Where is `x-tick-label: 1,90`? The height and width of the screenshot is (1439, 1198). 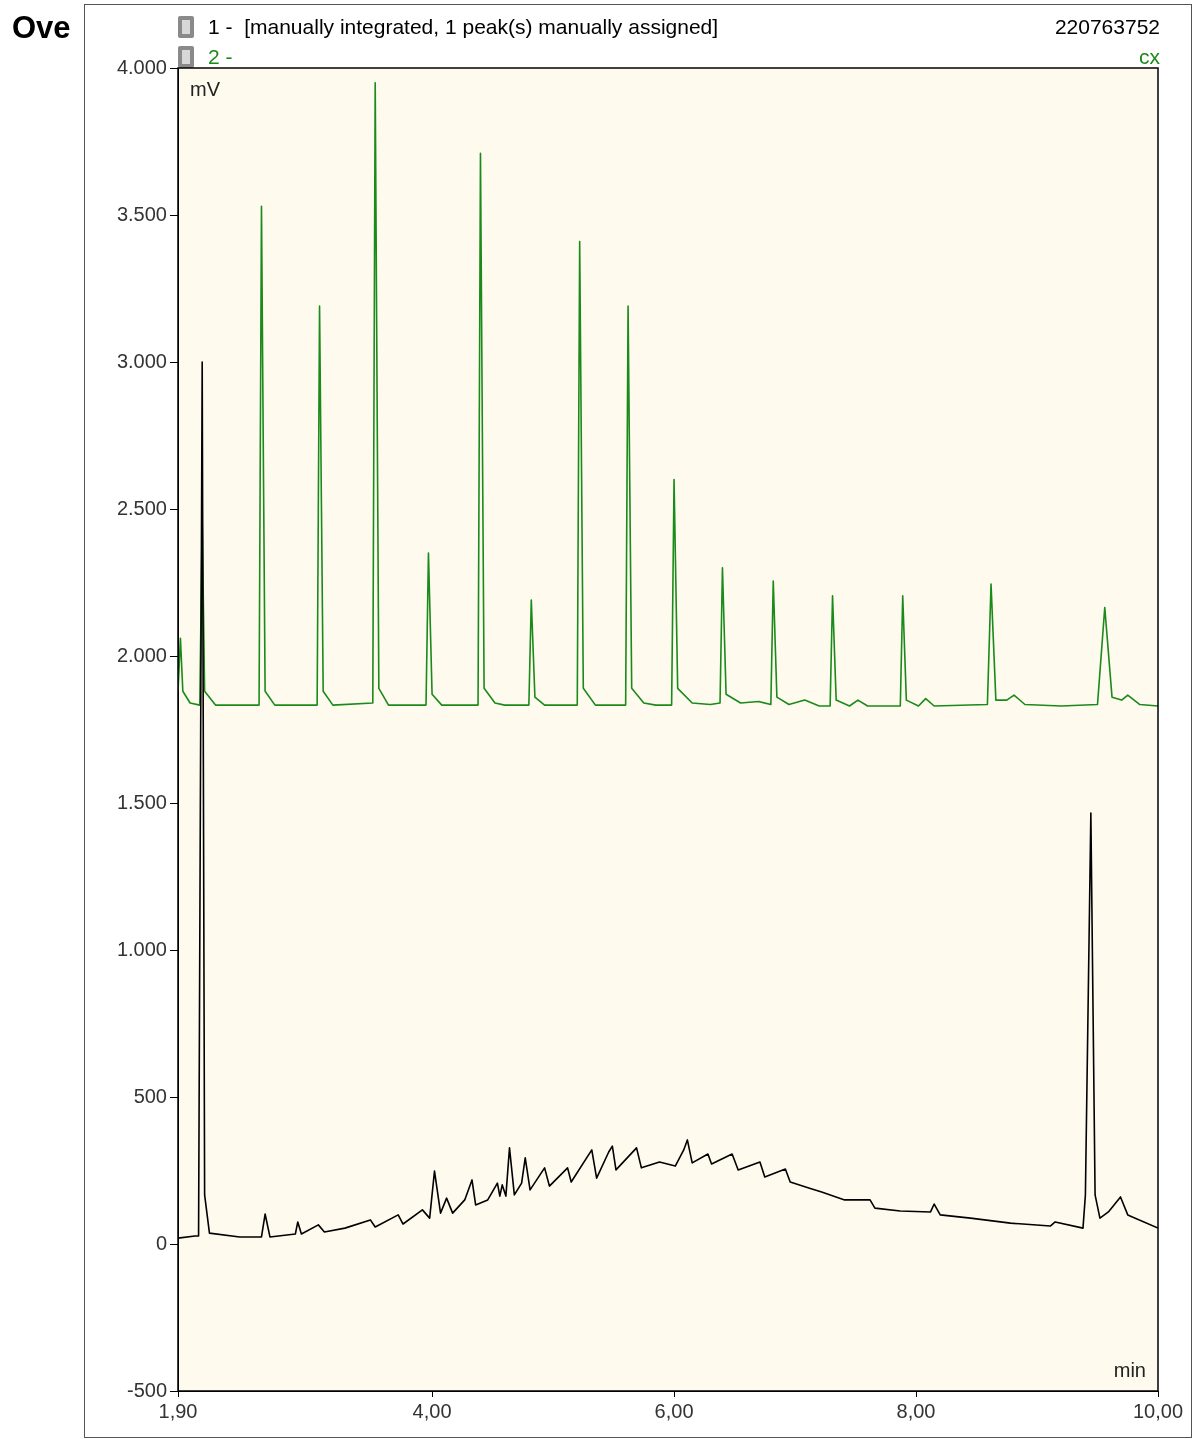 x-tick-label: 1,90 is located at coordinates (178, 1410).